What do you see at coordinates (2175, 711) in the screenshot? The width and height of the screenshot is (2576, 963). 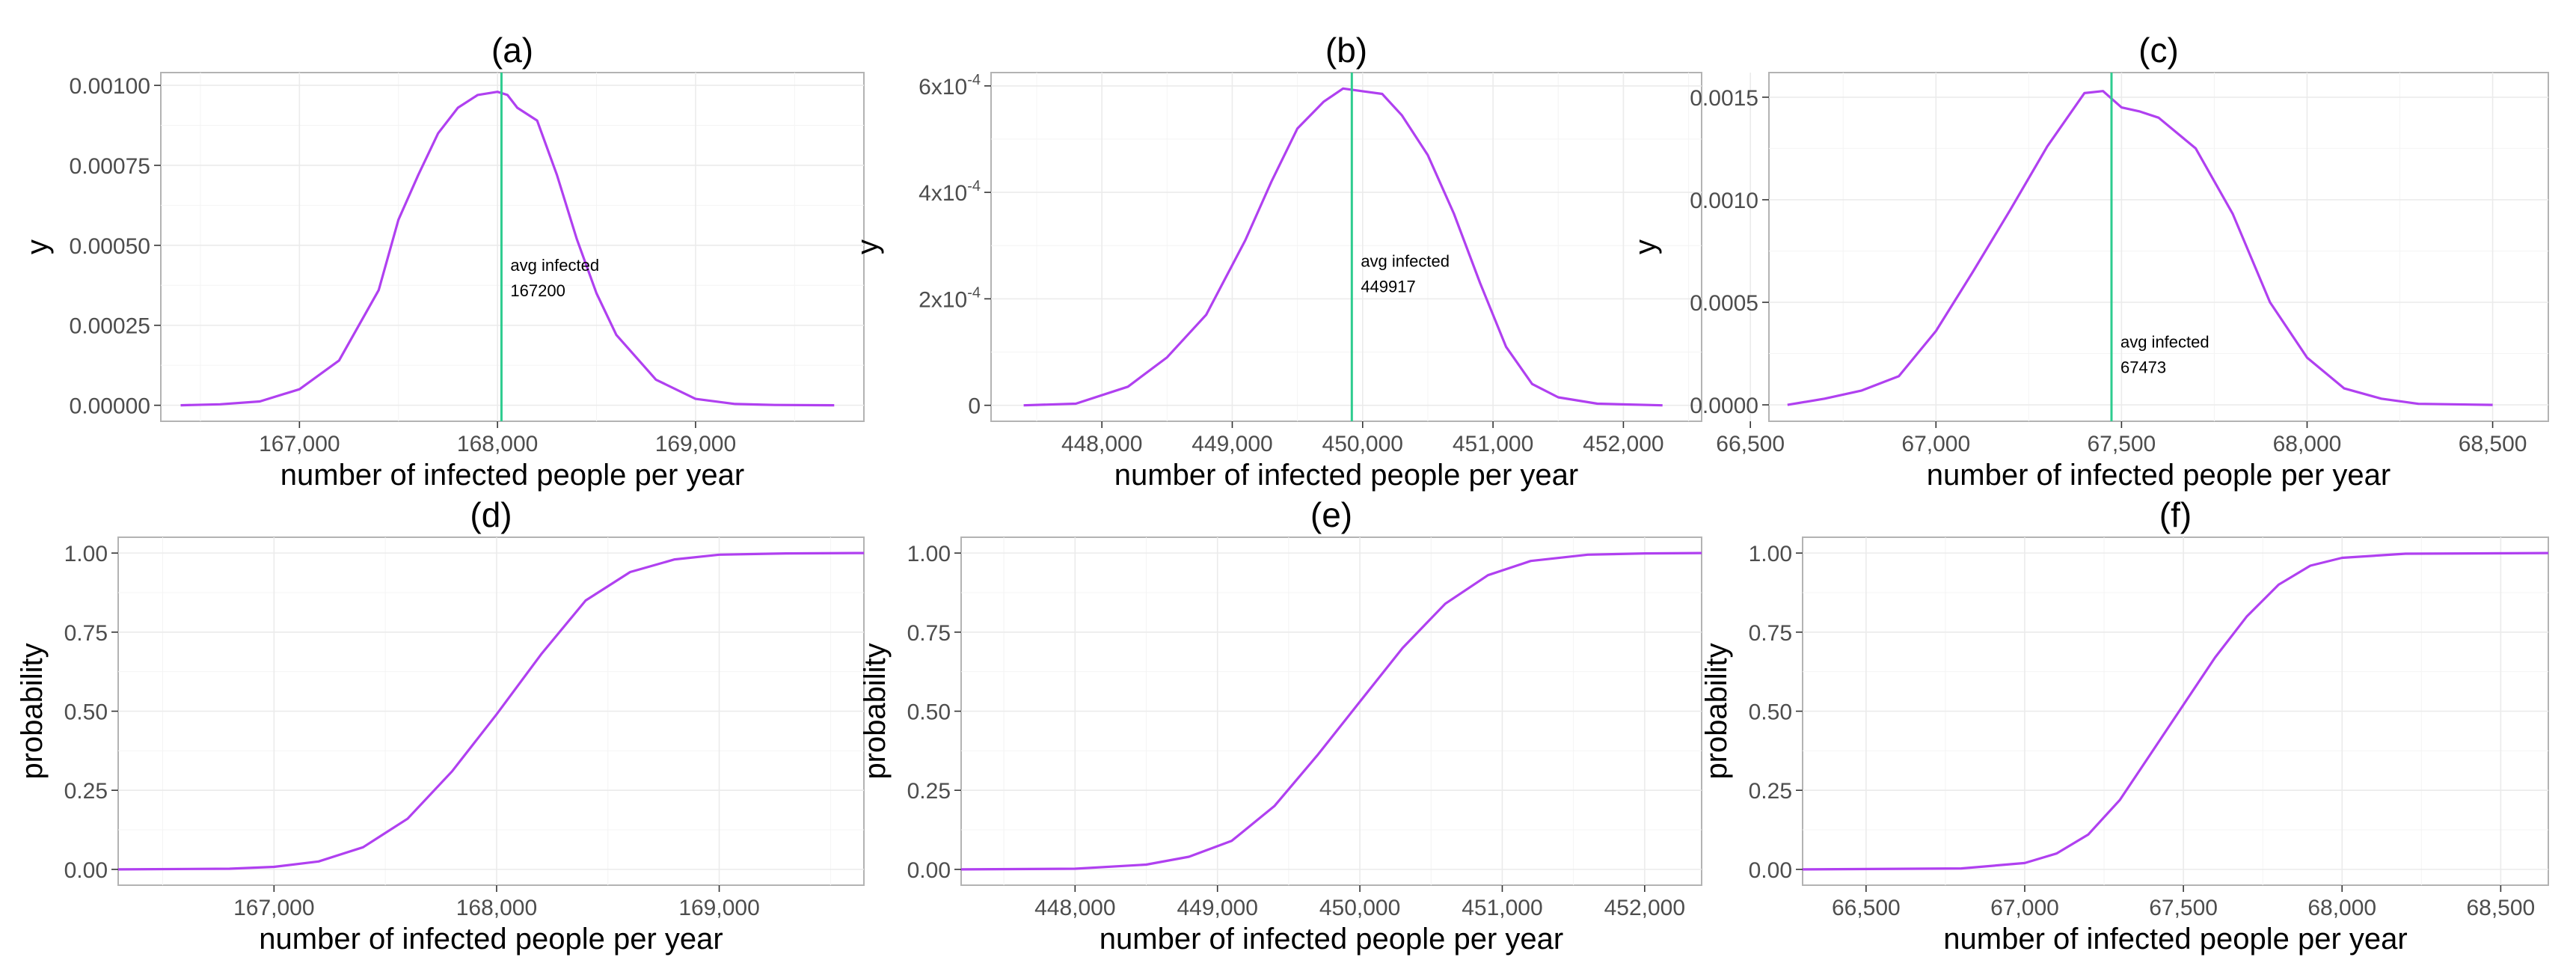 I see `series-line-f` at bounding box center [2175, 711].